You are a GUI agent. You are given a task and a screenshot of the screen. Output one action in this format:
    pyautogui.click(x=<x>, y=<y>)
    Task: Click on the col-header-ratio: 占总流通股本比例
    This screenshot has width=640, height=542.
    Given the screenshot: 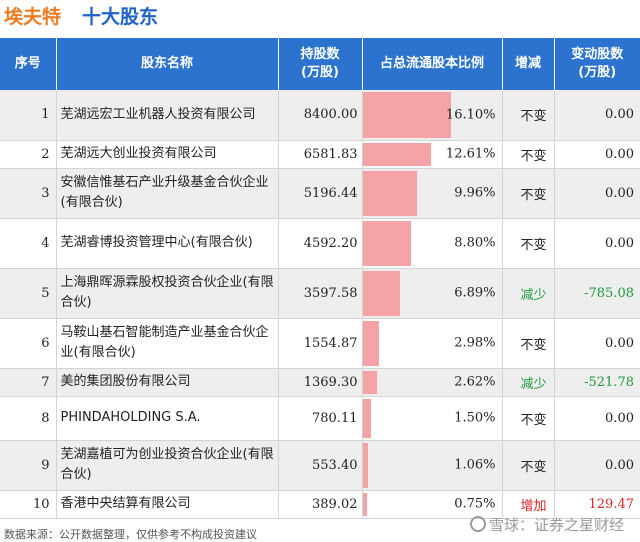 What is the action you would take?
    pyautogui.click(x=432, y=64)
    